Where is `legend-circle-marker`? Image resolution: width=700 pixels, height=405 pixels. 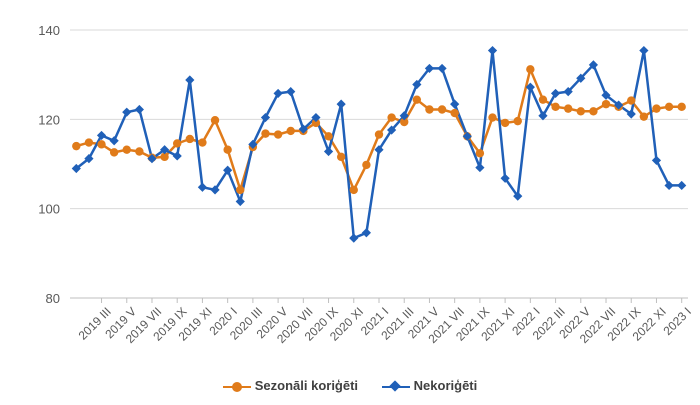 legend-circle-marker is located at coordinates (236, 386).